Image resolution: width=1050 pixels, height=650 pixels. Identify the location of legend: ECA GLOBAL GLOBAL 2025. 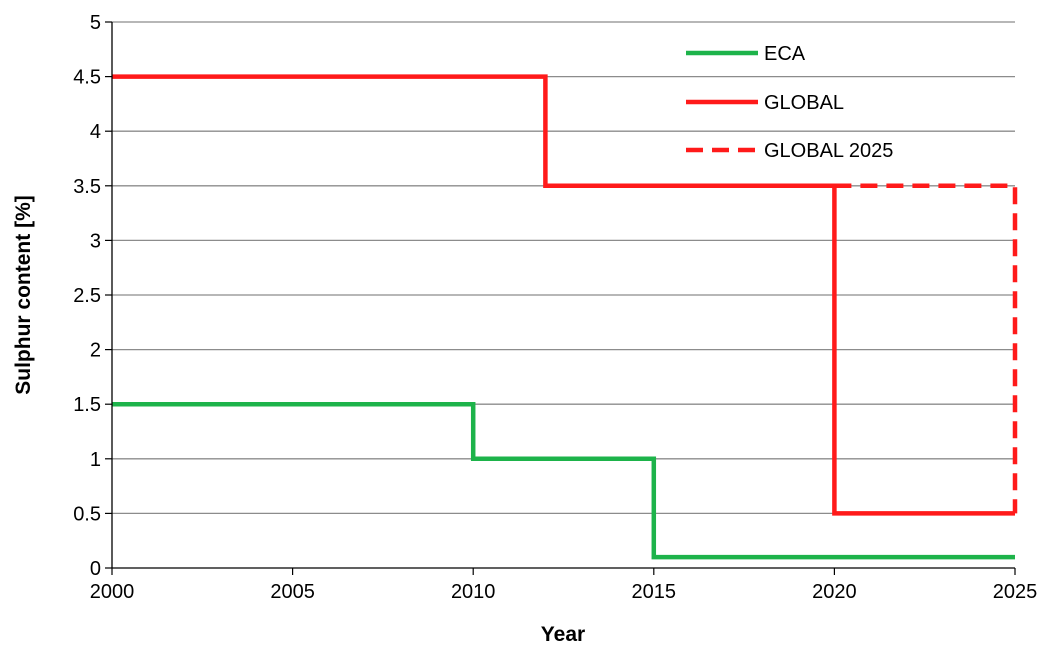
(789, 102).